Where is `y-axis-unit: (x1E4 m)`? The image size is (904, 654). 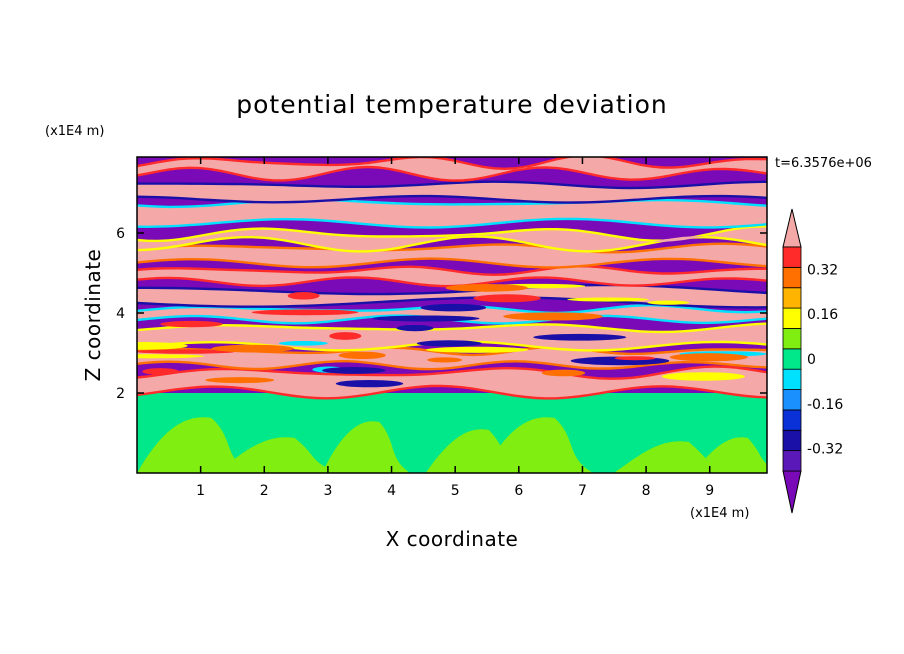
y-axis-unit: (x1E4 m) is located at coordinates (74, 131).